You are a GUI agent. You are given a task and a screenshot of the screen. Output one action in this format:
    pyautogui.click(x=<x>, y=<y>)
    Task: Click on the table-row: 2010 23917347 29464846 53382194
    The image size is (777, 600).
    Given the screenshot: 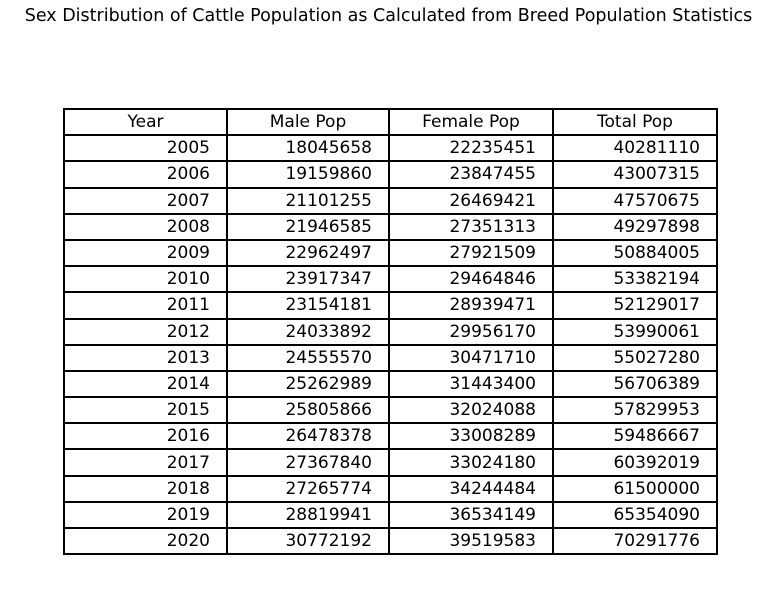 What is the action you would take?
    pyautogui.click(x=390, y=279)
    